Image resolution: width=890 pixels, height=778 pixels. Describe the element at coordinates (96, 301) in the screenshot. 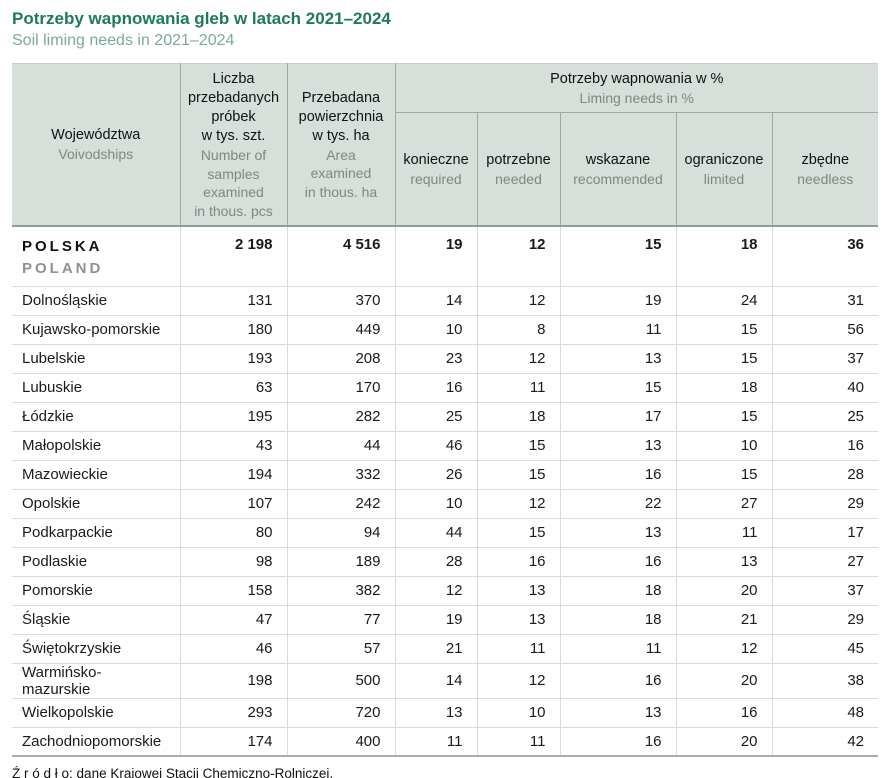

I see `row-label: Dolnośląskie` at that location.